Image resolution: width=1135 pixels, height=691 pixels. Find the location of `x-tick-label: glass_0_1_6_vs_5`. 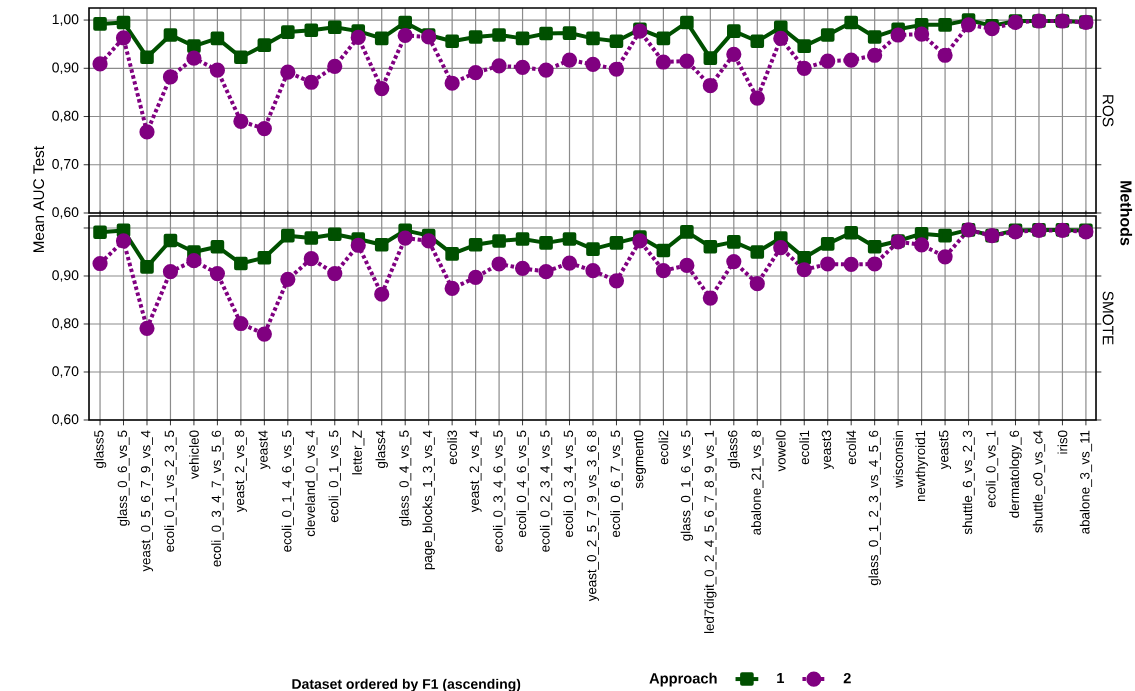

x-tick-label: glass_0_1_6_vs_5 is located at coordinates (687, 485).